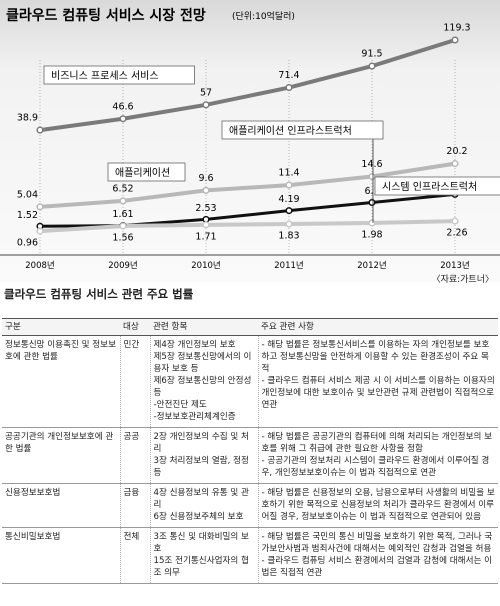 The width and height of the screenshot is (500, 606). Describe the element at coordinates (131, 437) in the screenshot. I see `cell-line: 공공` at that location.